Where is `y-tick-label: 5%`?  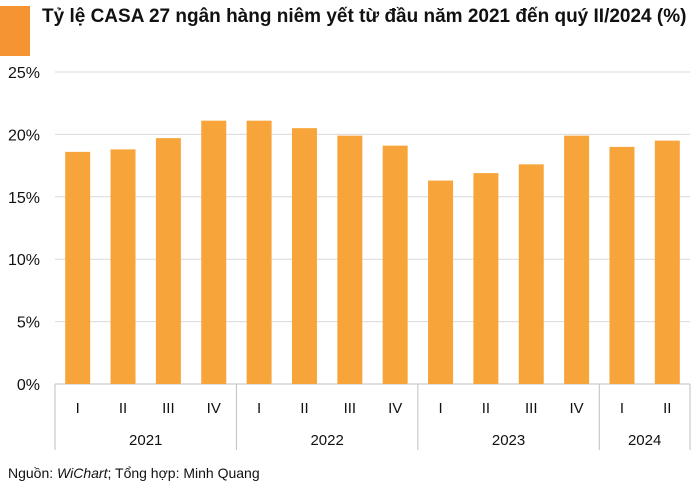 y-tick-label: 5% is located at coordinates (28, 323).